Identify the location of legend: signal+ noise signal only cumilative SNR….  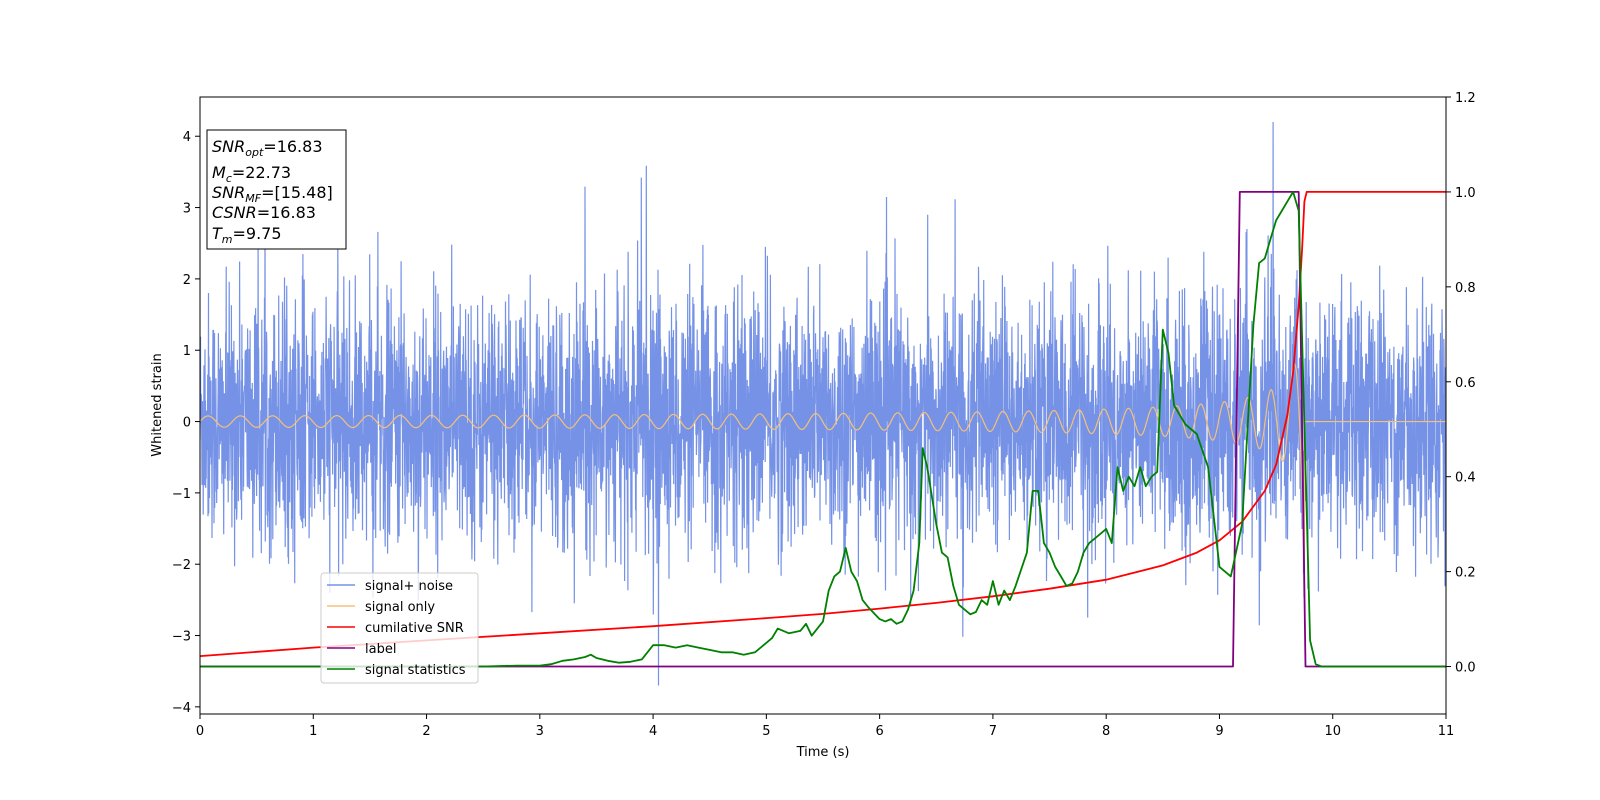
(399, 628).